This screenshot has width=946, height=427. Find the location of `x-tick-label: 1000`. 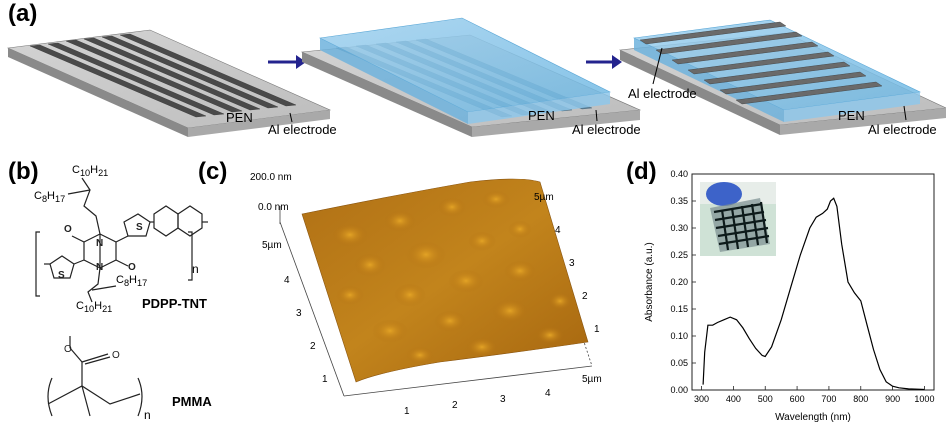

x-tick-label: 1000 is located at coordinates (924, 399).